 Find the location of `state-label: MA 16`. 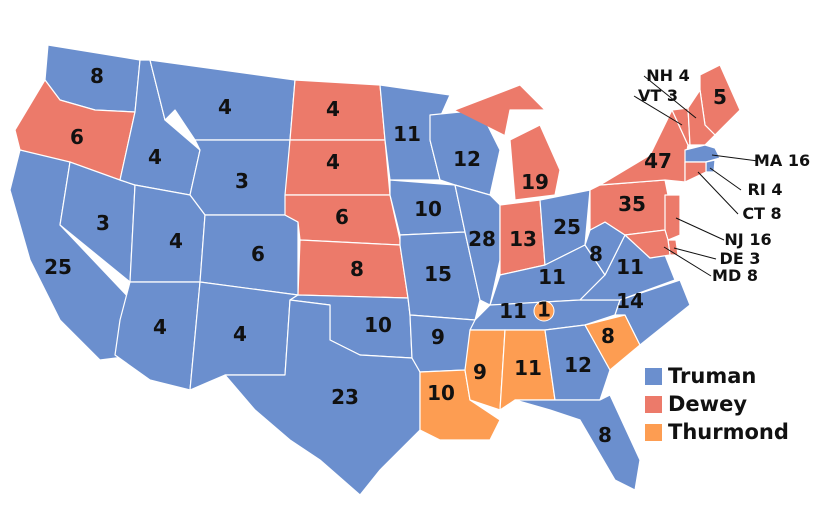

state-label: MA 16 is located at coordinates (782, 160).